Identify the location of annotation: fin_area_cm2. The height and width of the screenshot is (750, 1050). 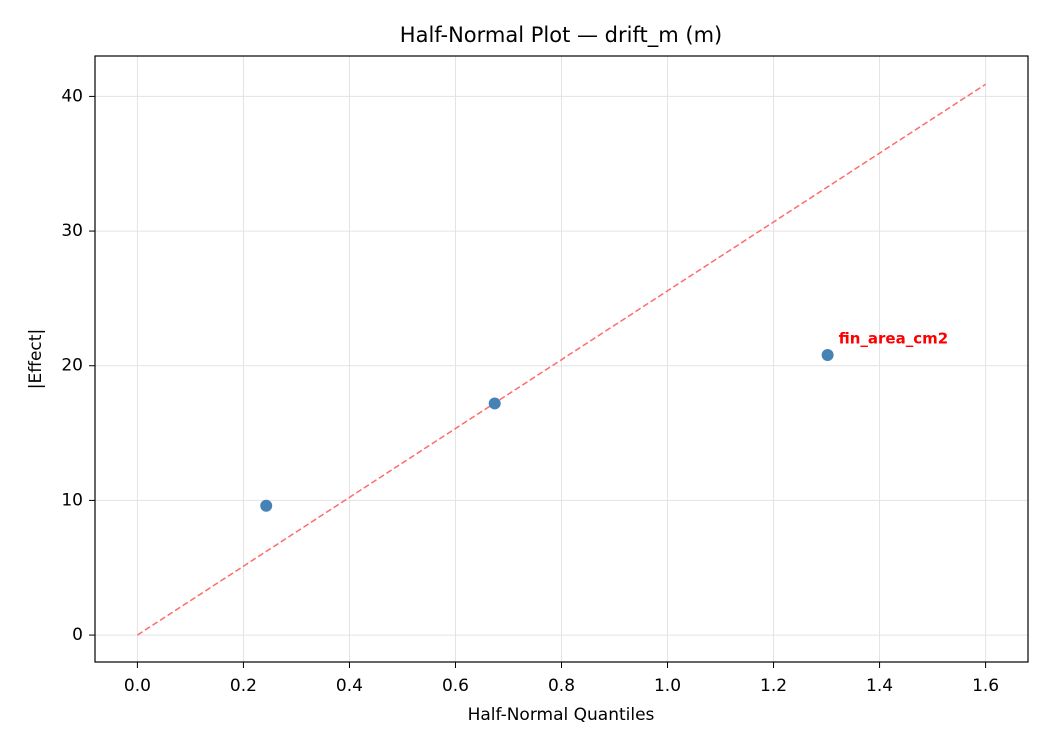
(894, 338).